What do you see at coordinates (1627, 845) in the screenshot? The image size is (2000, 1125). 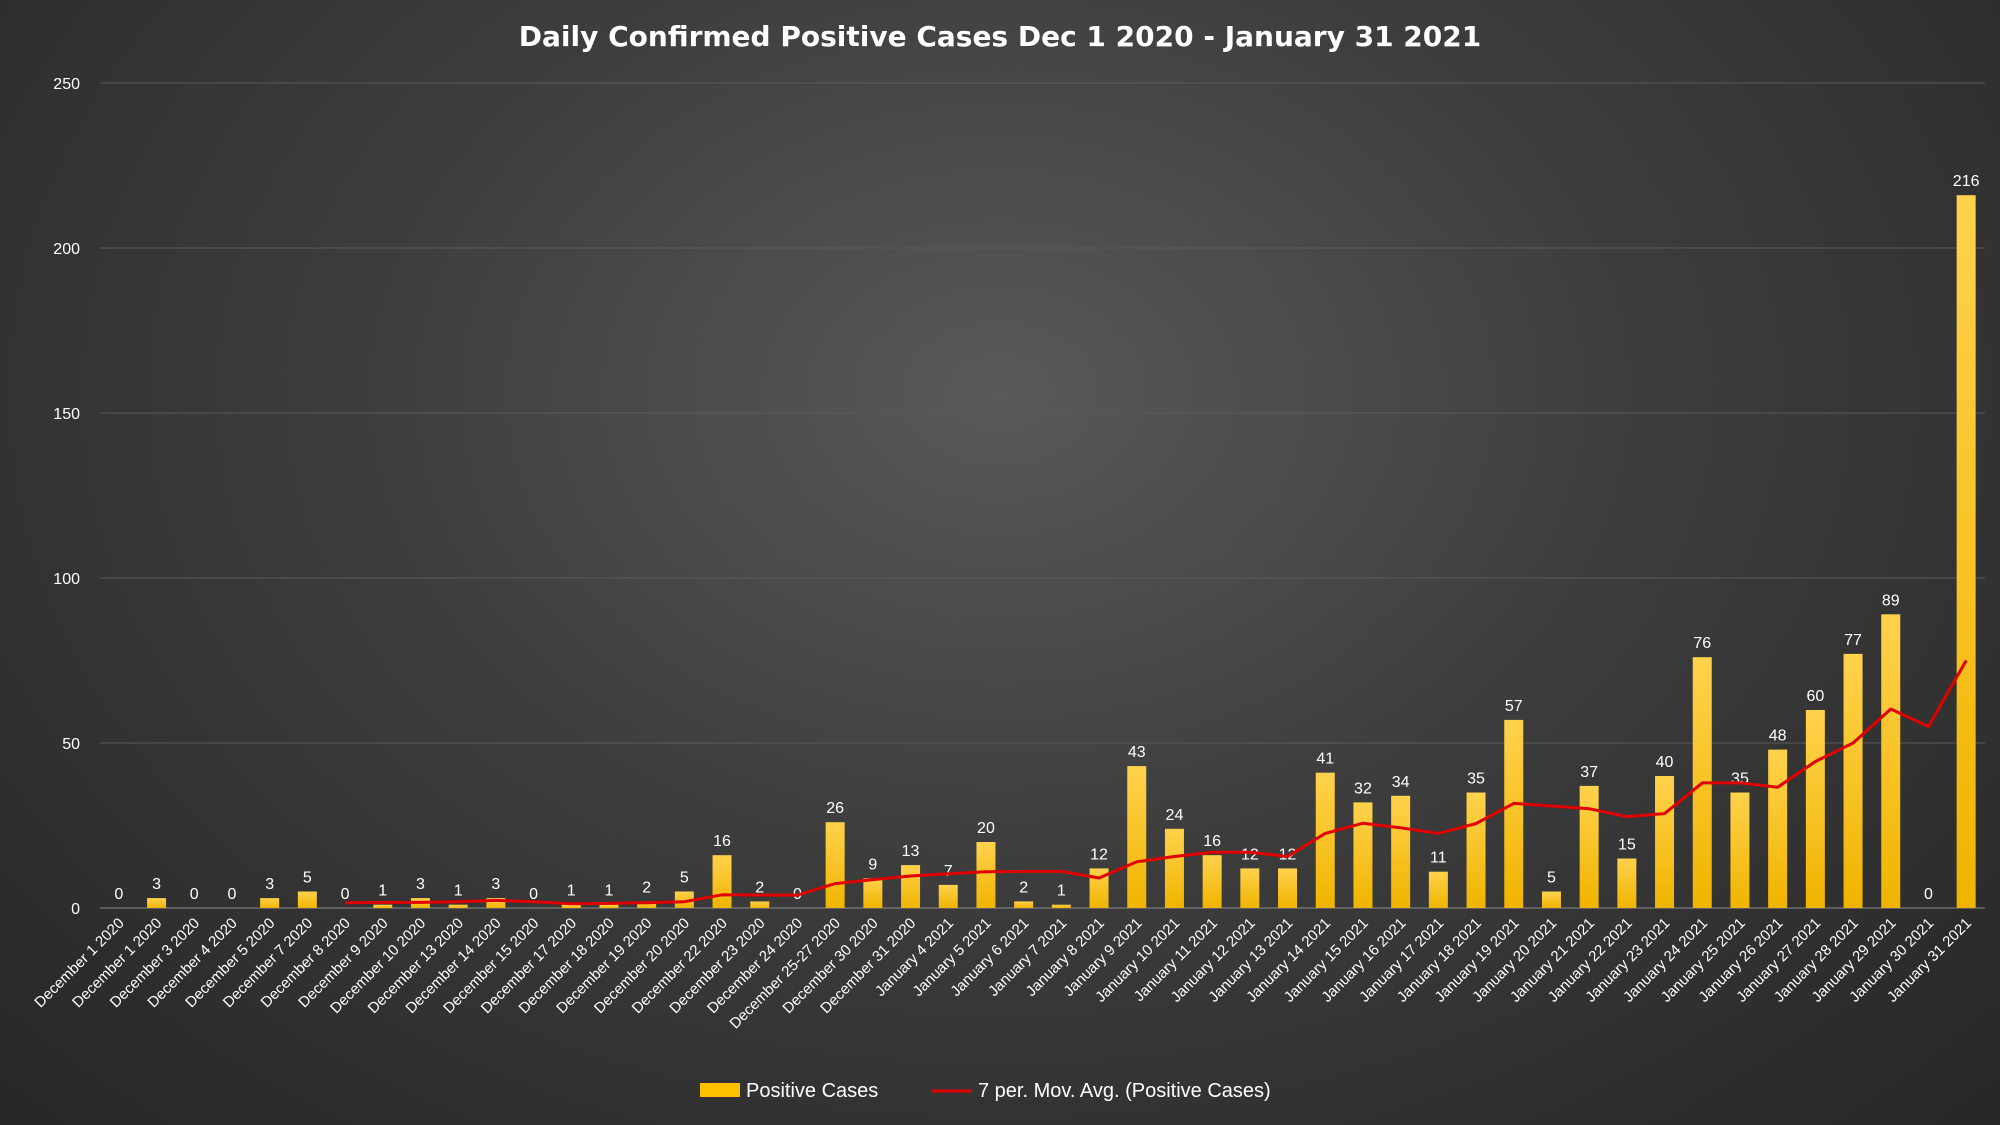 I see `data-label: 15` at bounding box center [1627, 845].